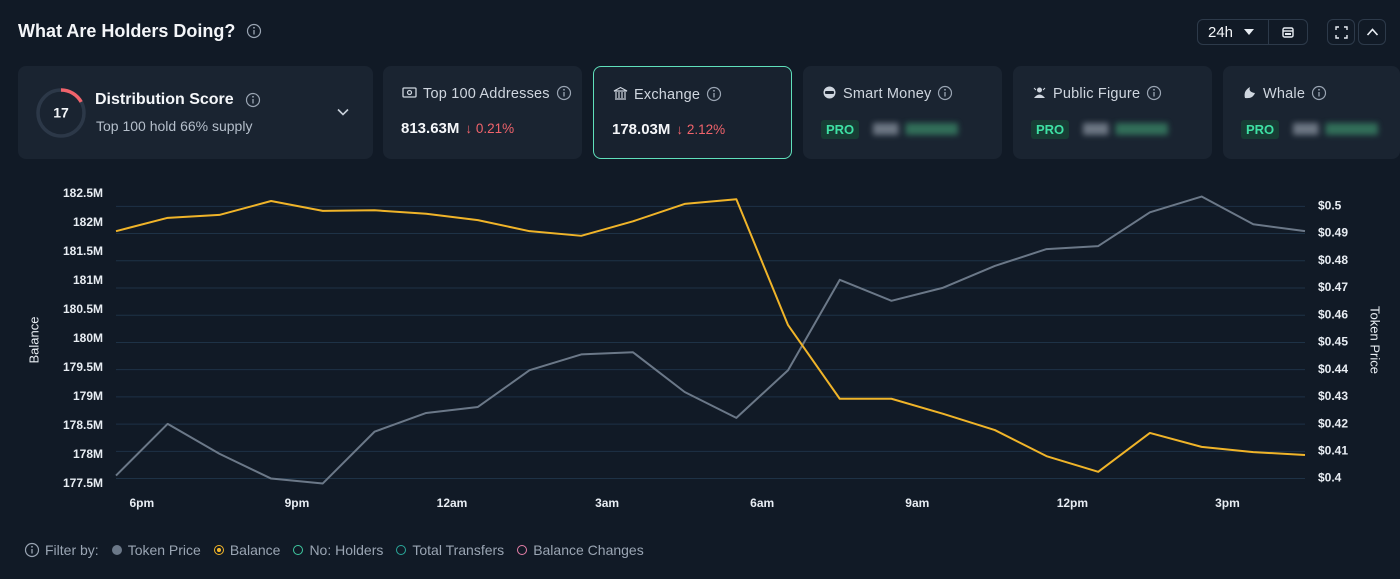 Image resolution: width=1400 pixels, height=579 pixels. I want to click on filter-label: Filter by:, so click(72, 550).